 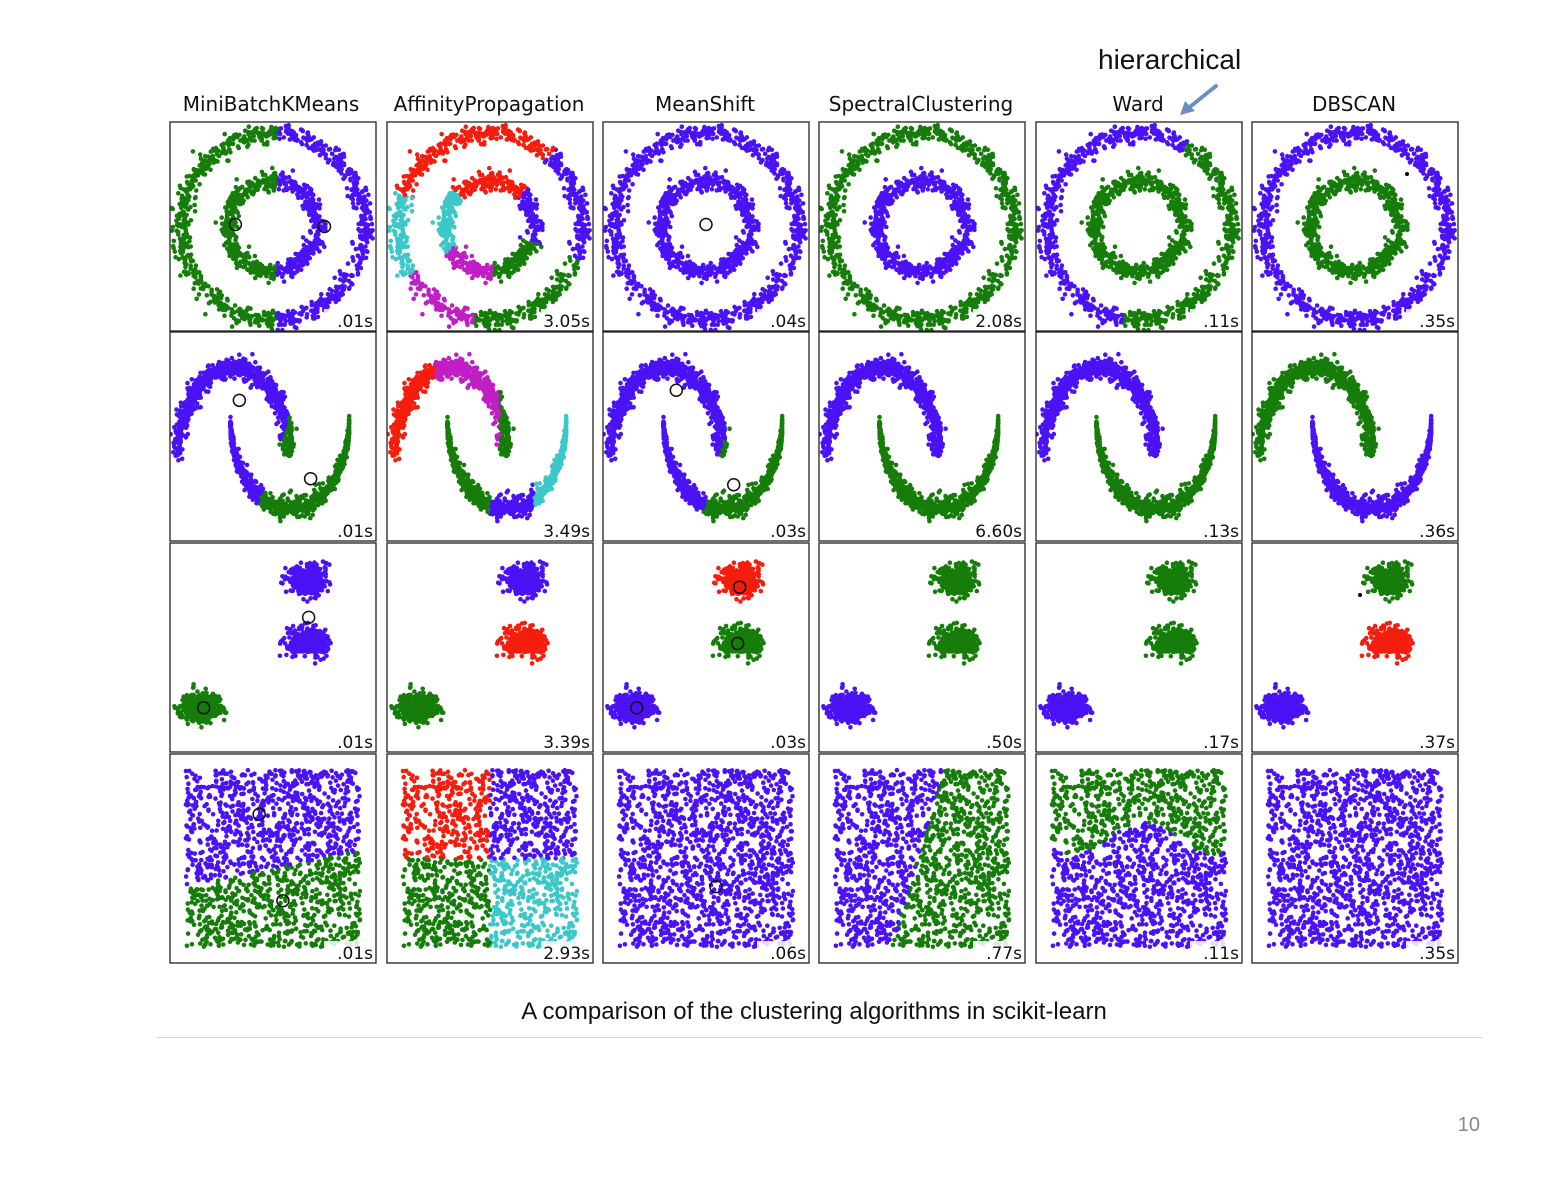 What do you see at coordinates (788, 322) in the screenshot?
I see `timing-label: .04s` at bounding box center [788, 322].